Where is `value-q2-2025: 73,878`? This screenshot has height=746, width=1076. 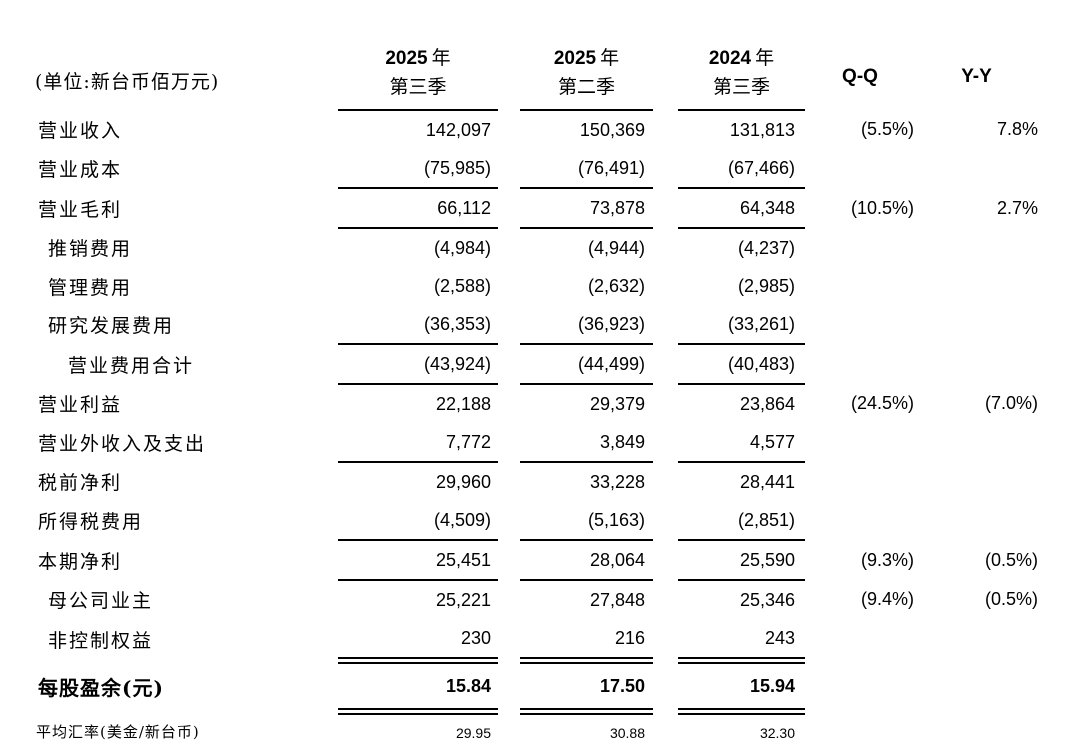
value-q2-2025: 73,878 is located at coordinates (586, 208).